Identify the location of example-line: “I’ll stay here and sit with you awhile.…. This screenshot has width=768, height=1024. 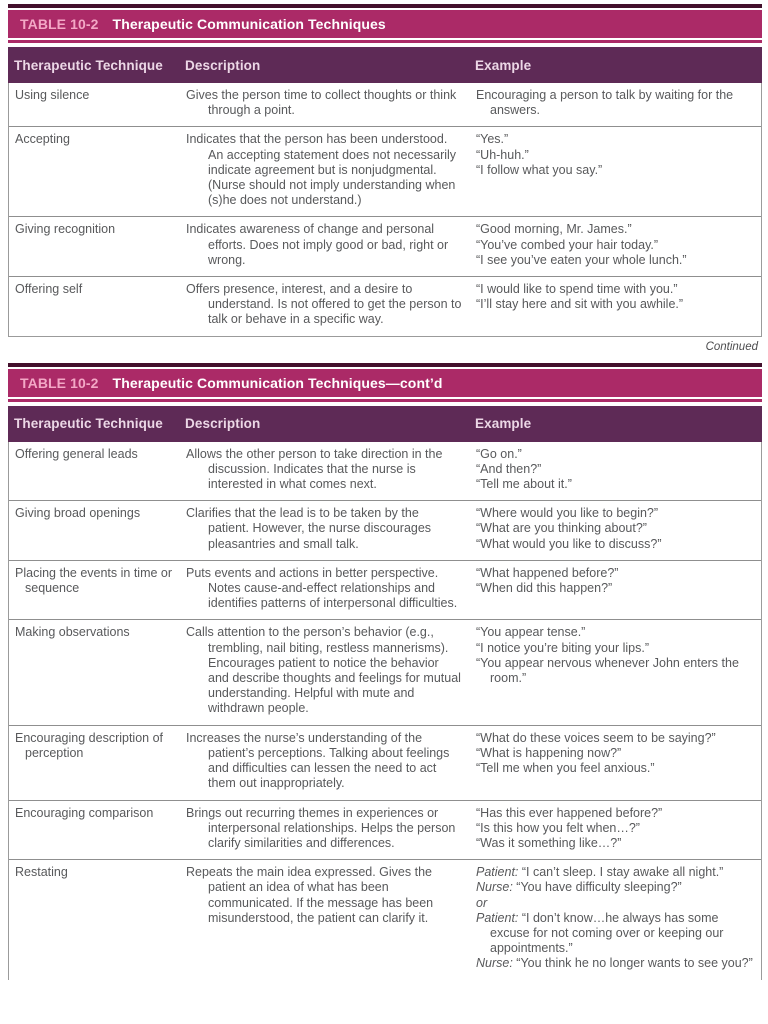
(580, 304).